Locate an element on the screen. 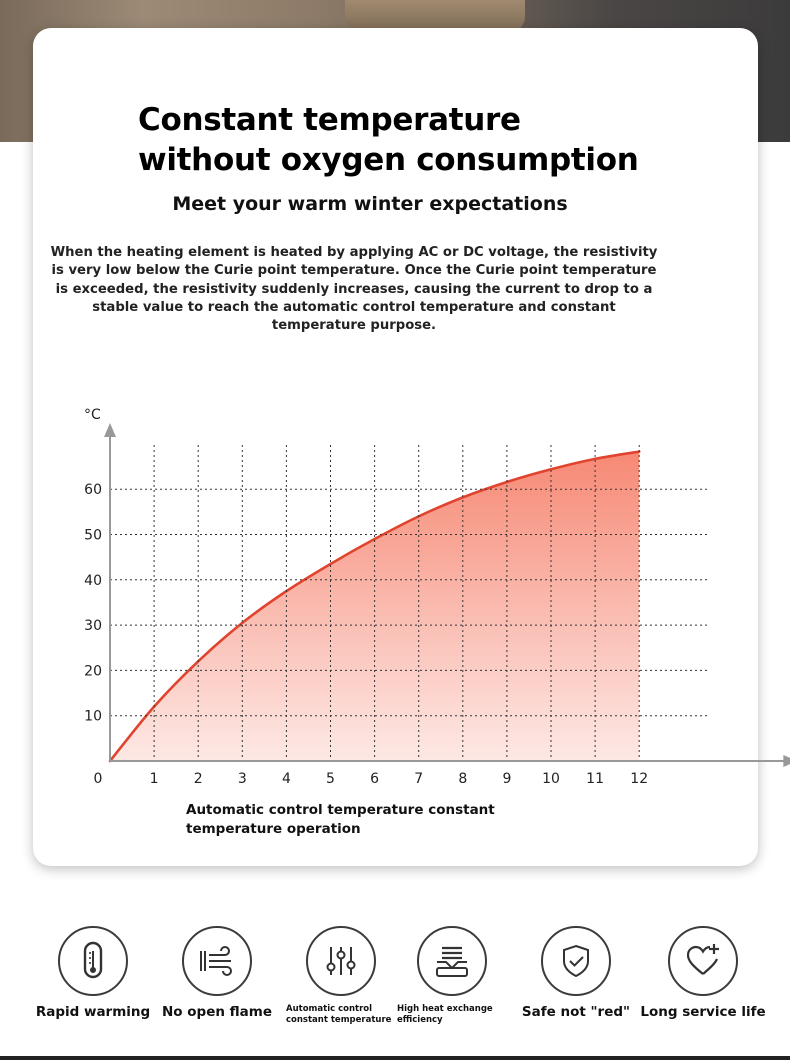 Image resolution: width=790 pixels, height=1060 pixels. title-line-2: without oxygen consumption is located at coordinates (388, 160).